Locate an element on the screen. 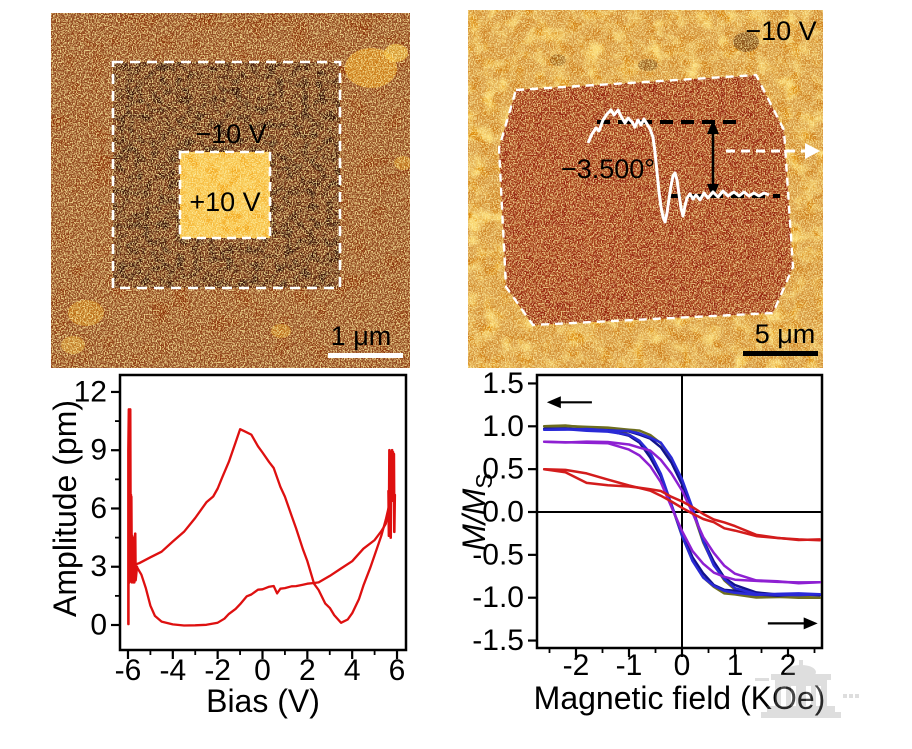  y-tick-label: -1.0 is located at coordinates (498, 597).